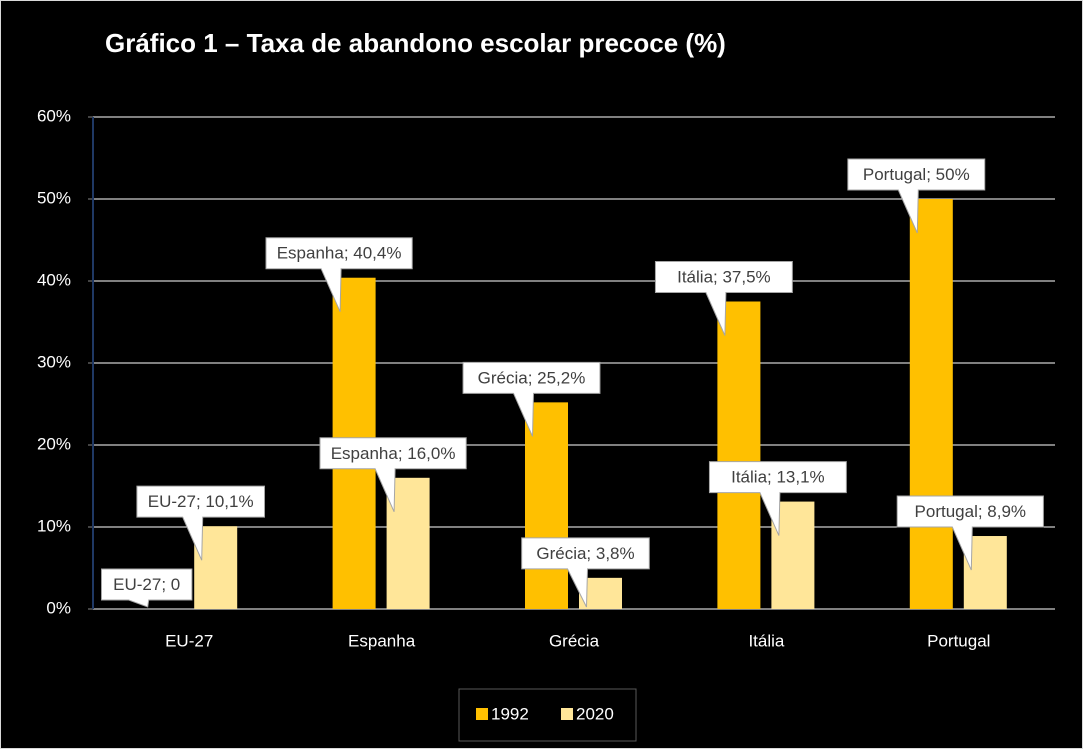 This screenshot has width=1083, height=749. I want to click on x-tick-label: Espanha, so click(382, 640).